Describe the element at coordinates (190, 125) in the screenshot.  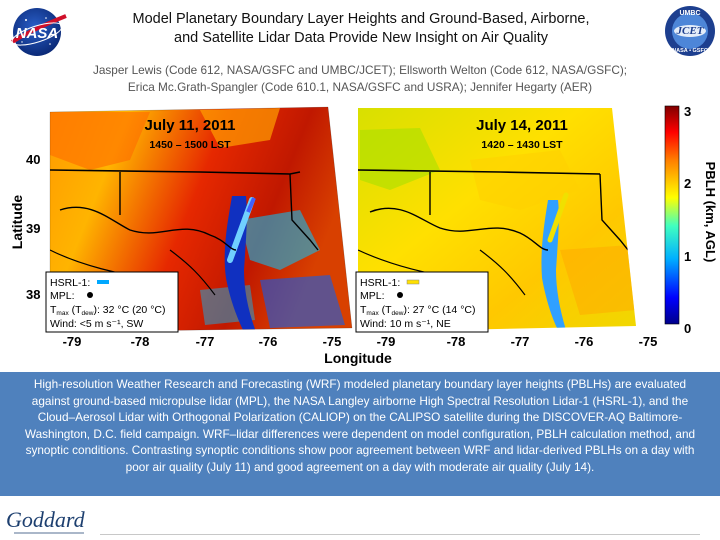
I see `left-panel-date: July 11, 2011` at that location.